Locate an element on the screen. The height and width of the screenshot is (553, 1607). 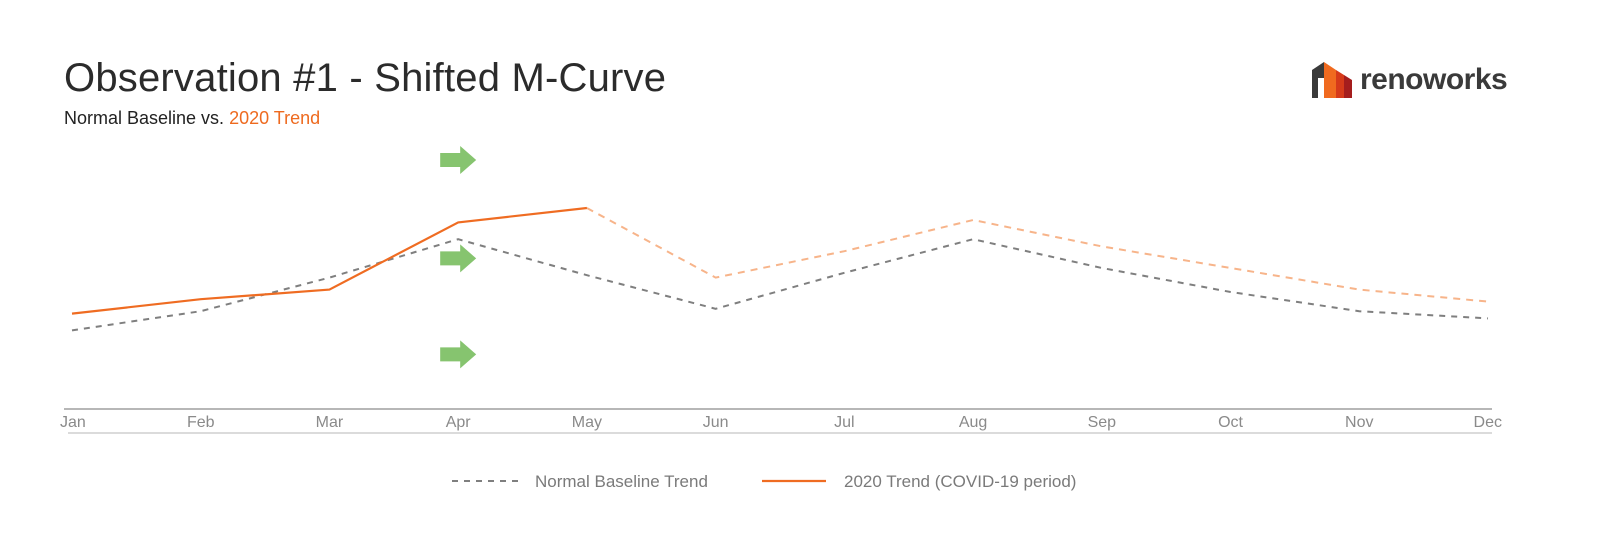
legend-label-2020: 2020 Trend (COVID-19 period) is located at coordinates (960, 481).